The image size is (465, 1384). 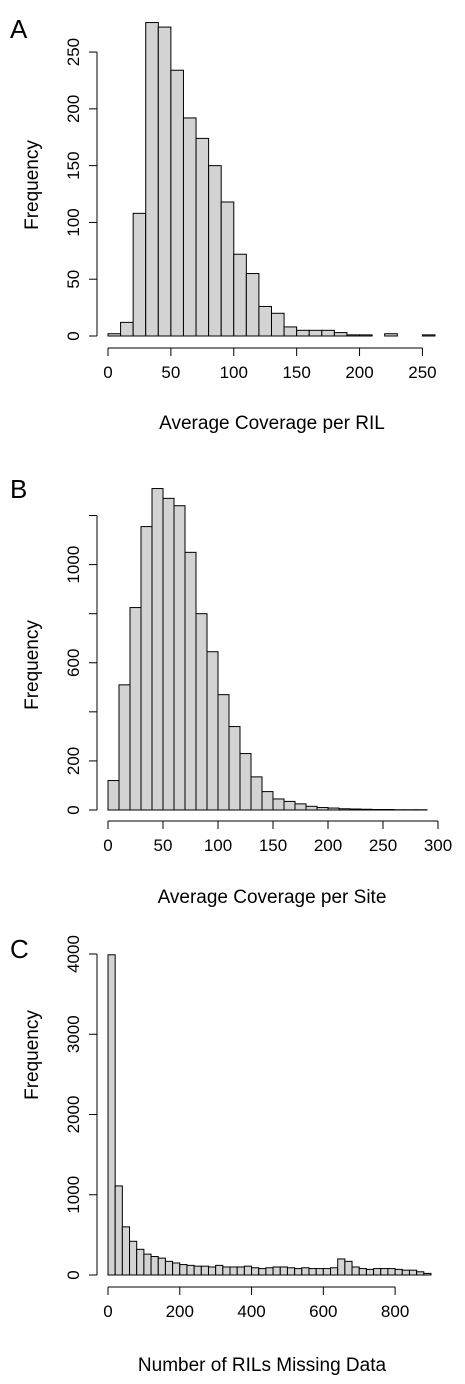 What do you see at coordinates (359, 372) in the screenshot?
I see `x-tick-label-a-4: 200` at bounding box center [359, 372].